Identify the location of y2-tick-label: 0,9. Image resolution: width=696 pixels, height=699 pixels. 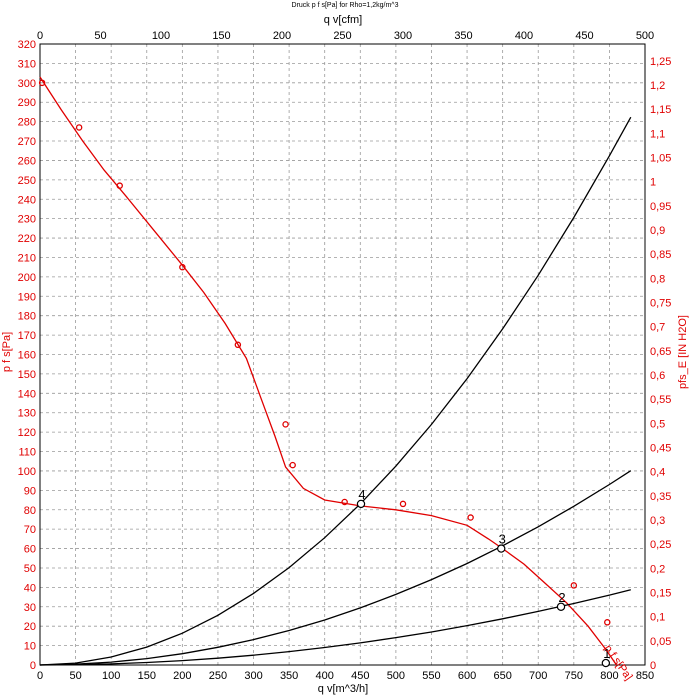
(657, 231).